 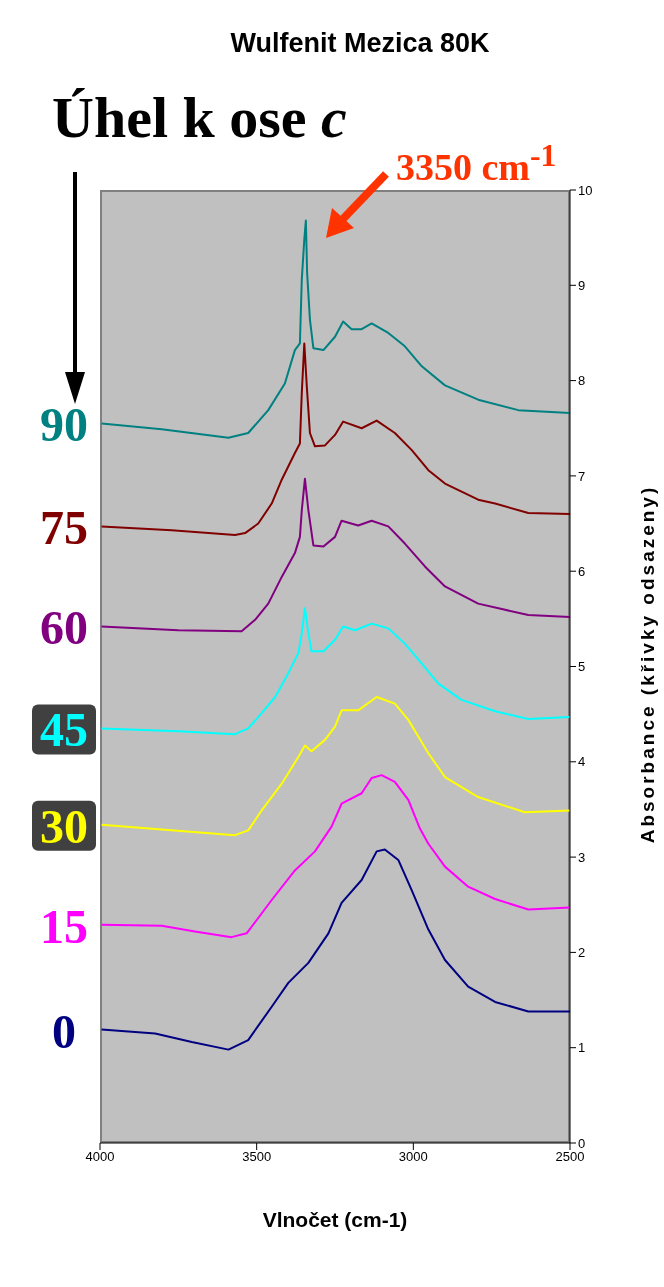 I want to click on y-tick-label: 2, so click(x=582, y=953).